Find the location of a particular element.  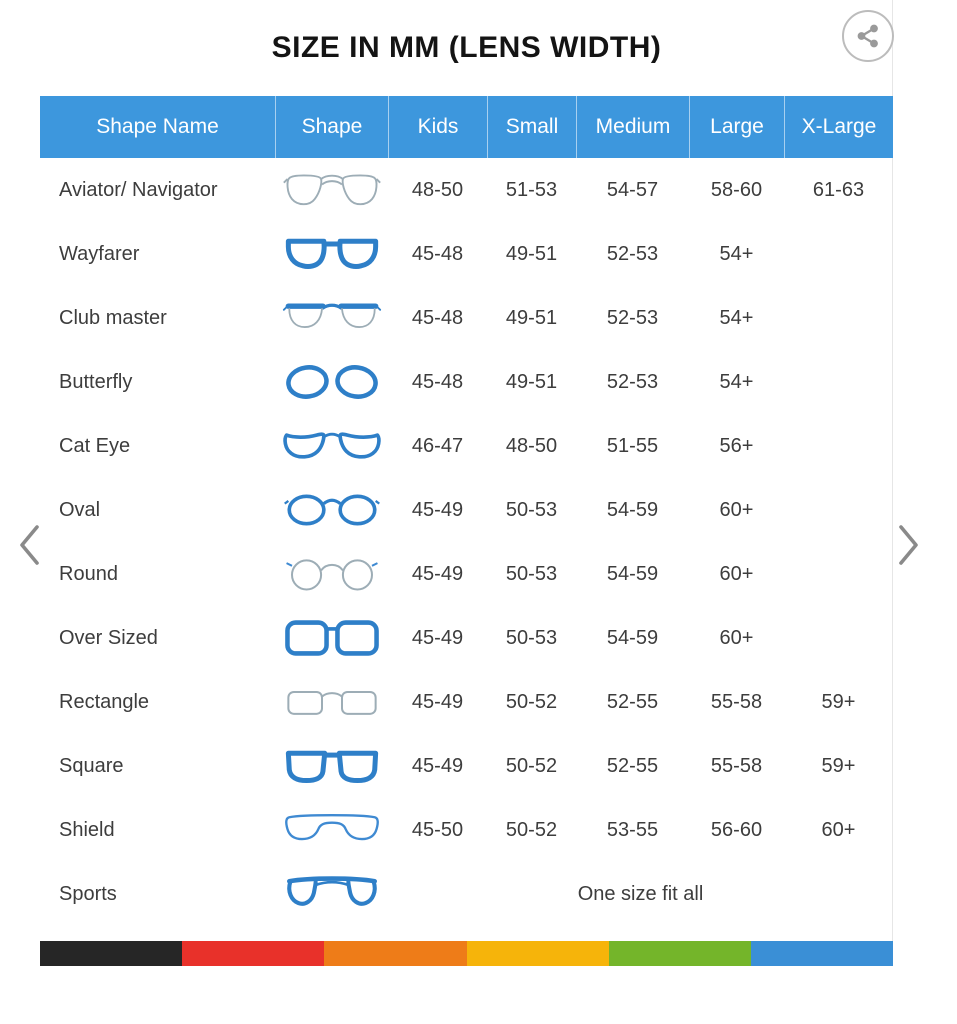

size-cell-medium: 52-55 is located at coordinates (632, 701).